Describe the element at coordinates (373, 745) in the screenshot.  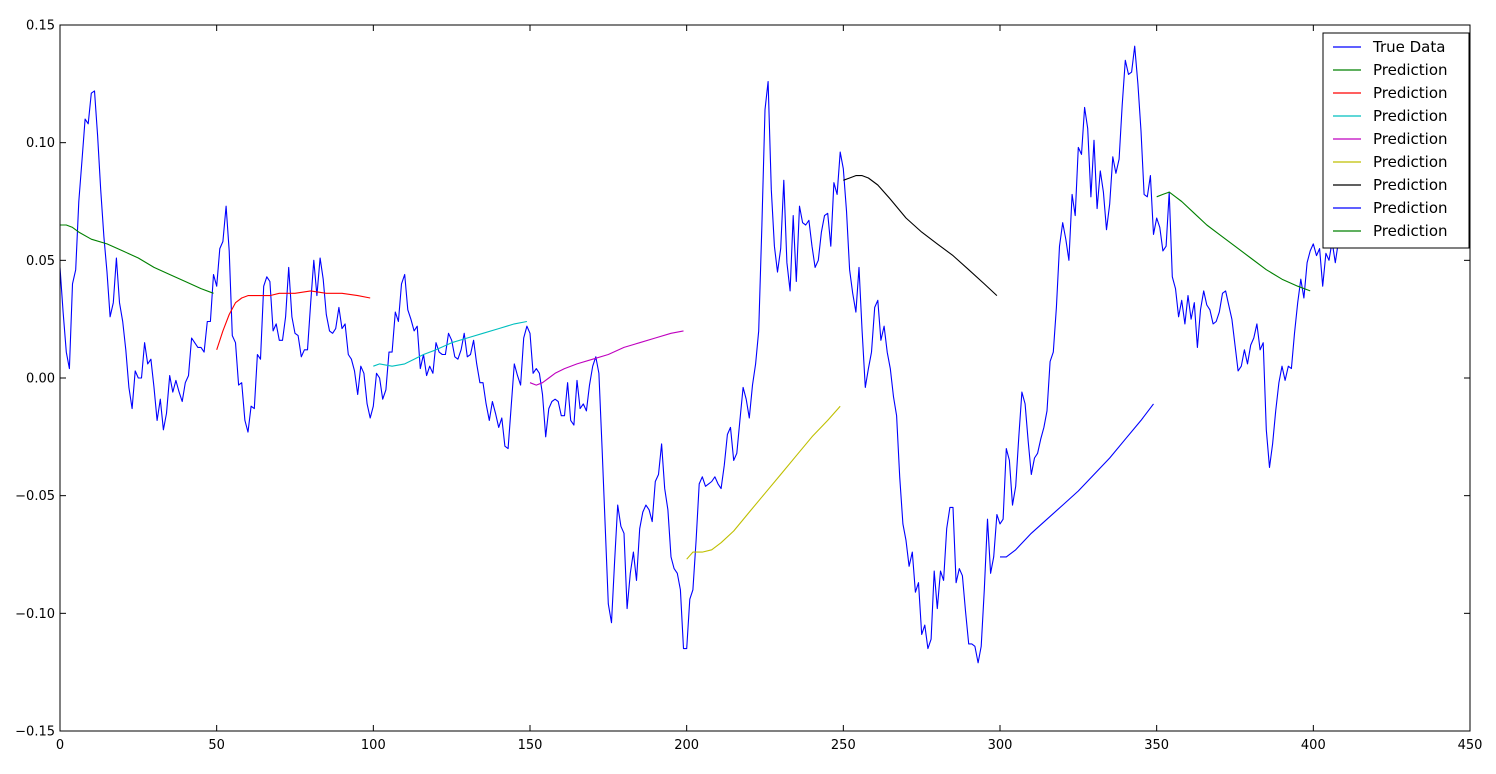
I see `x-tick-label: 100` at that location.